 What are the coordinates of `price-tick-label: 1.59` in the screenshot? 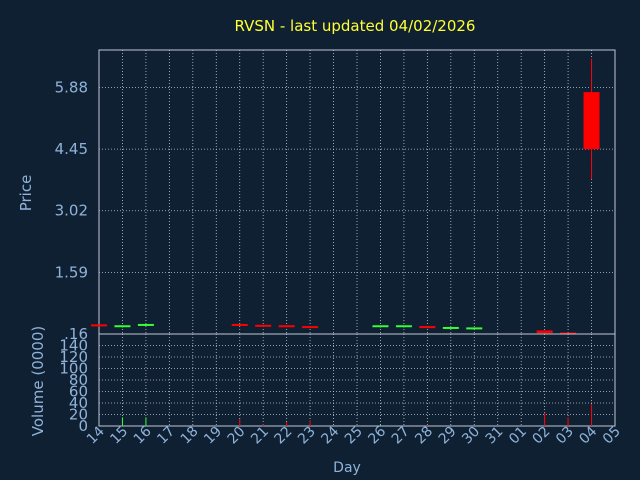 It's located at (71, 272).